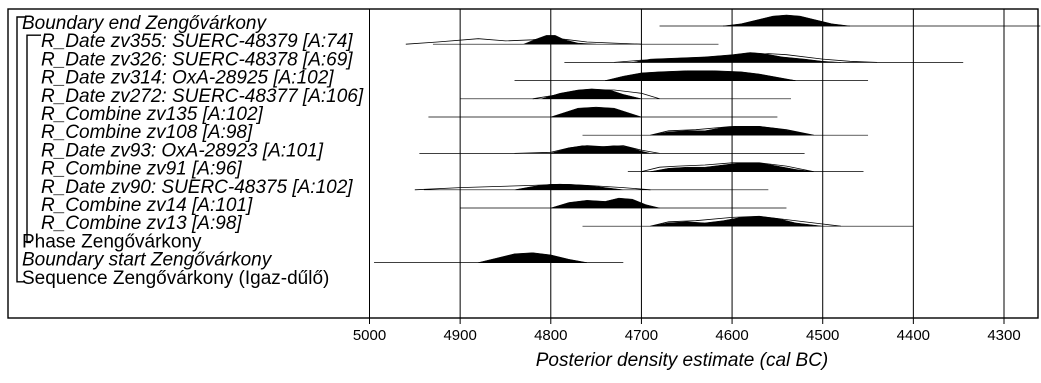  Describe the element at coordinates (152, 114) in the screenshot. I see `row-label: R_Combine zv135 [A:102]` at that location.